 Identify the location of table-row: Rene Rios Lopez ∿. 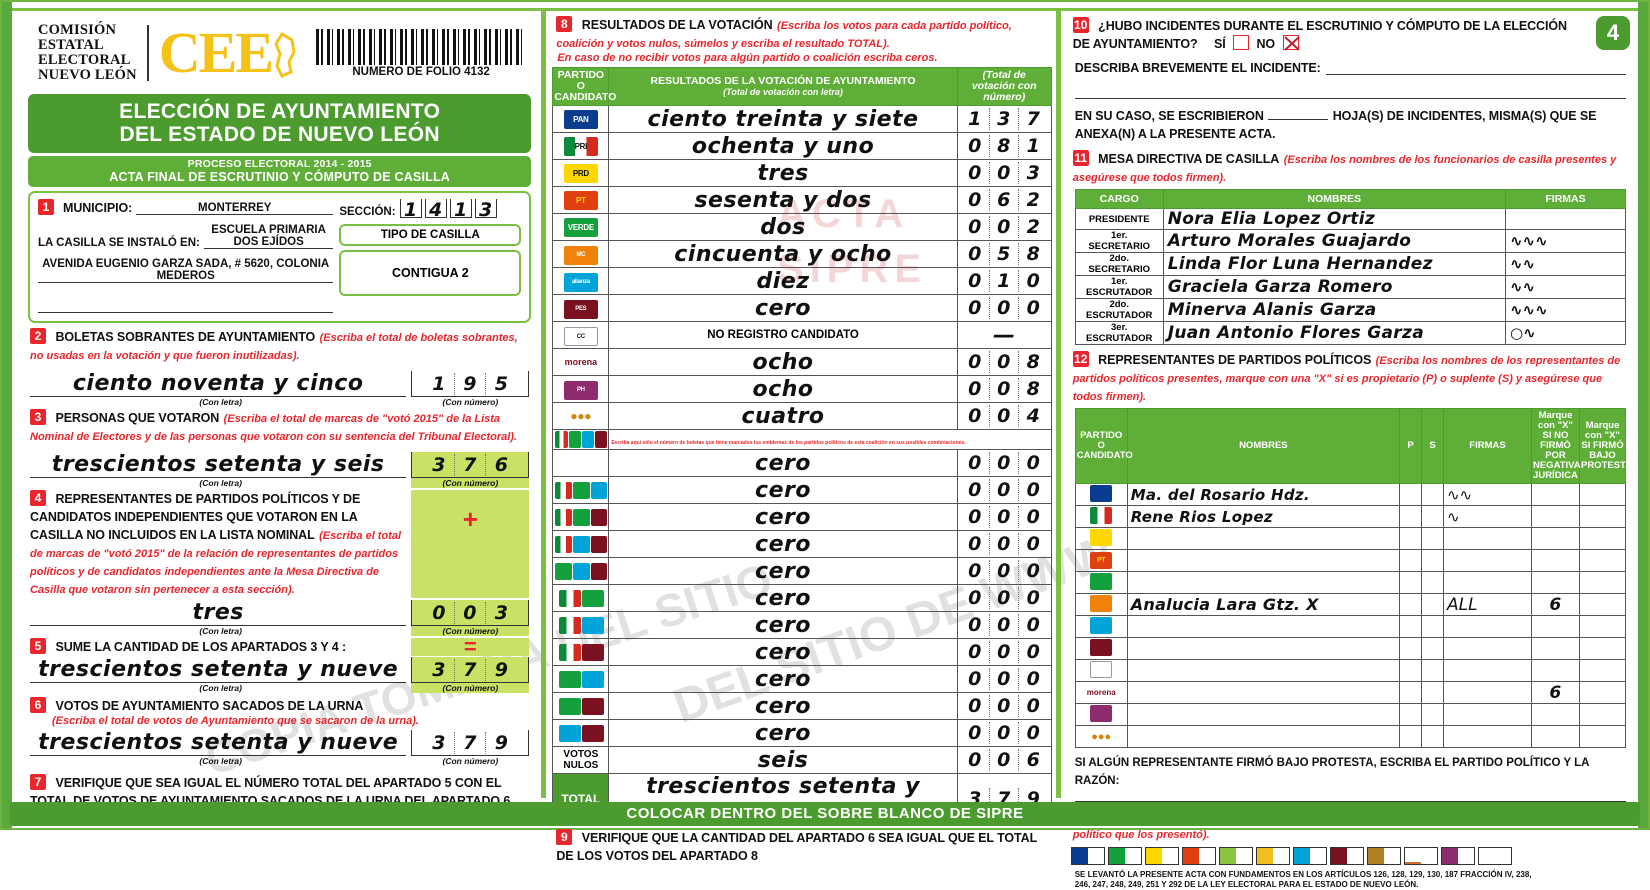
(1350, 516).